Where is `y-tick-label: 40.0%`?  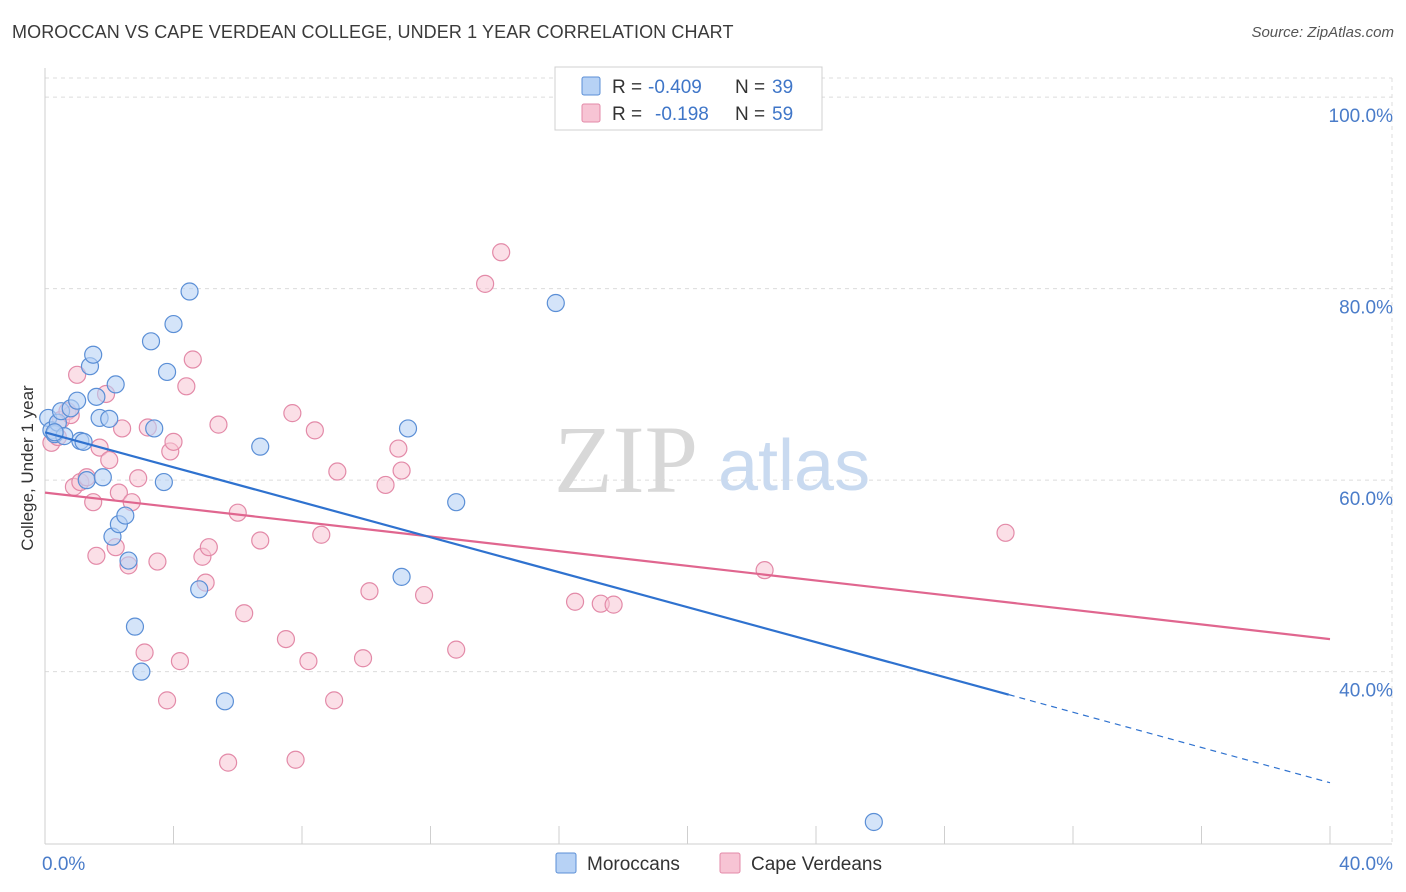 y-tick-label: 40.0% is located at coordinates (1366, 691).